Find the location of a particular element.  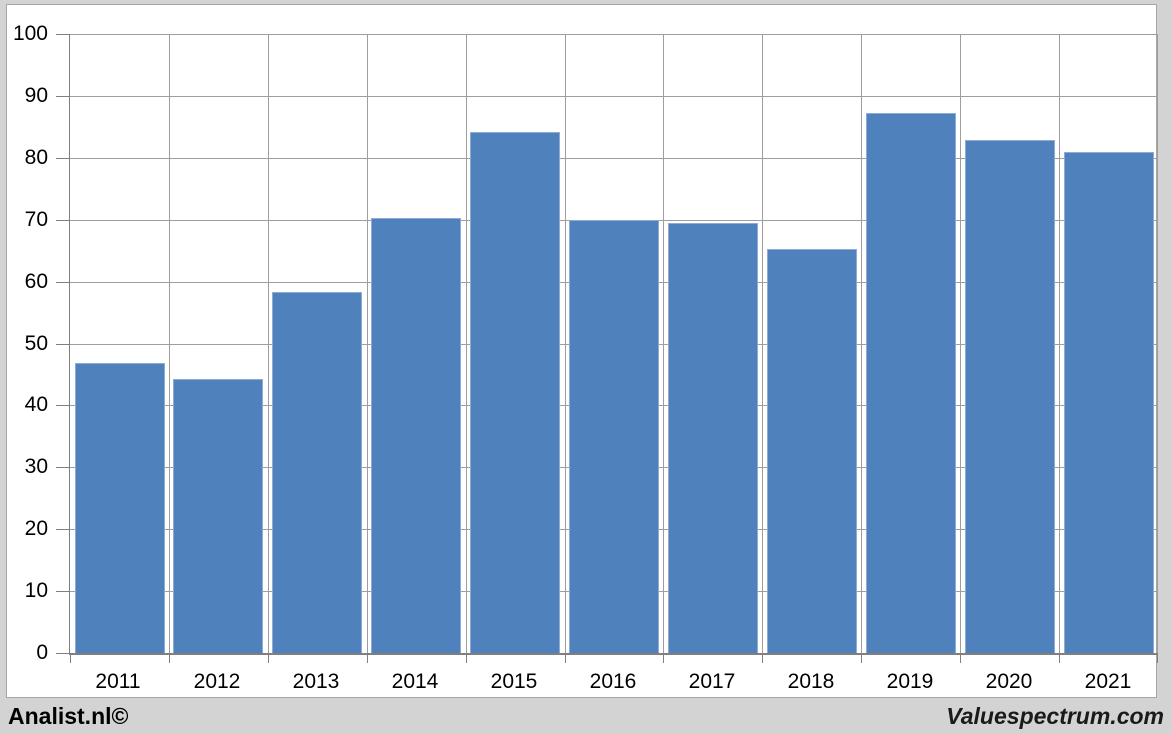

bar-2020 is located at coordinates (1010, 396).